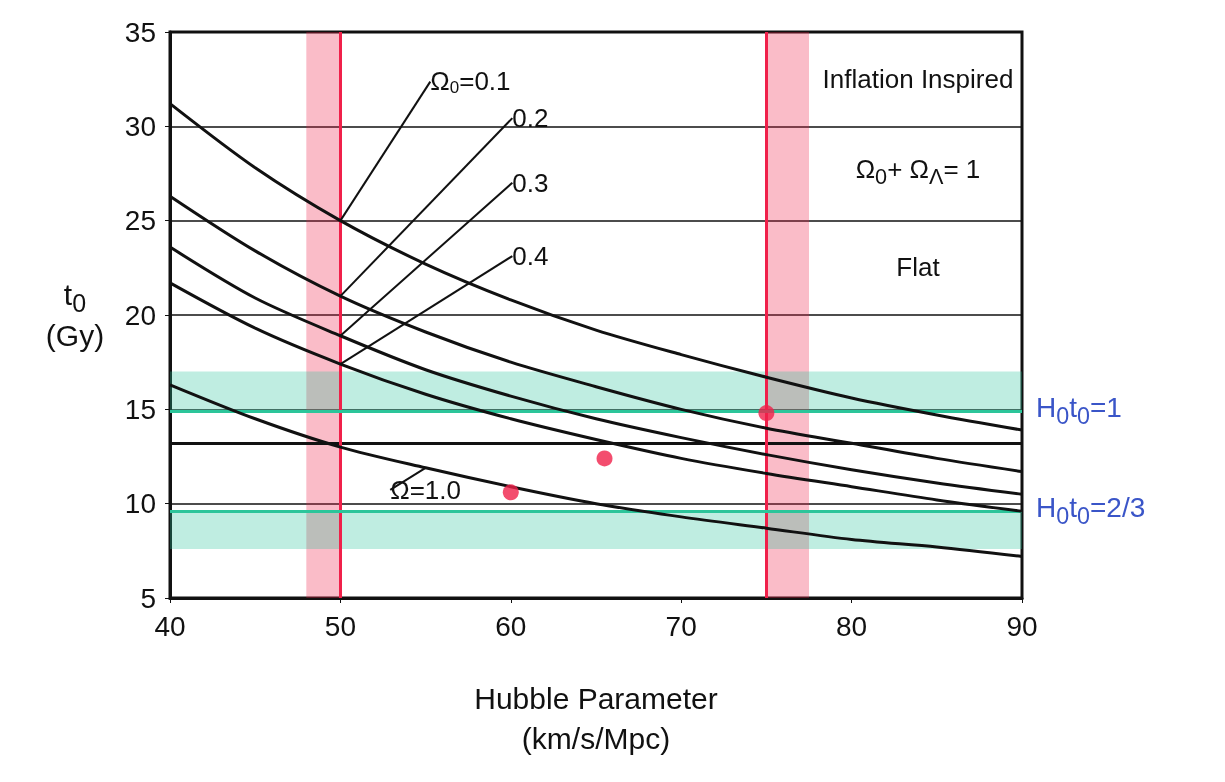 The width and height of the screenshot is (1225, 782). What do you see at coordinates (1091, 511) in the screenshot?
I see `annotation: H$_{0}$t$_{0}$=2/3` at bounding box center [1091, 511].